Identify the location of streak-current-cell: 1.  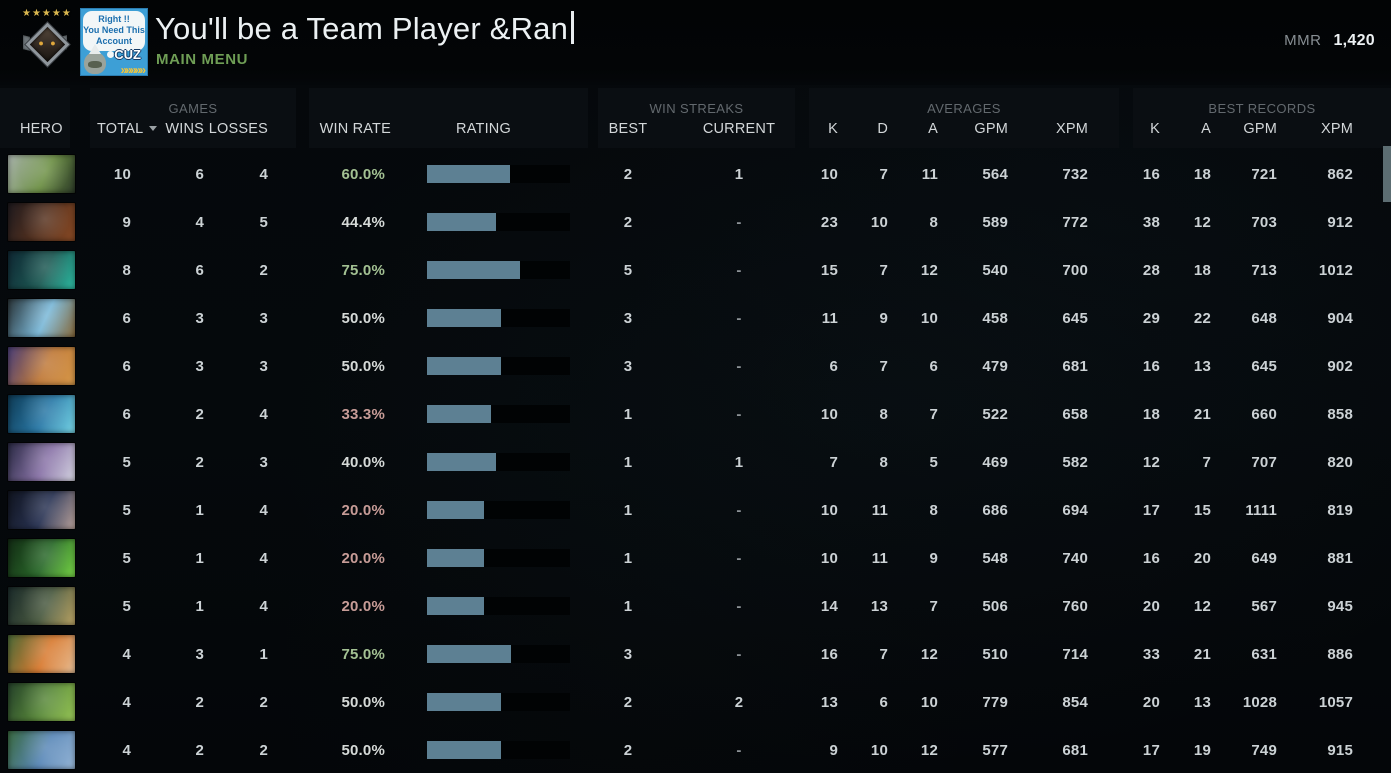
(739, 174).